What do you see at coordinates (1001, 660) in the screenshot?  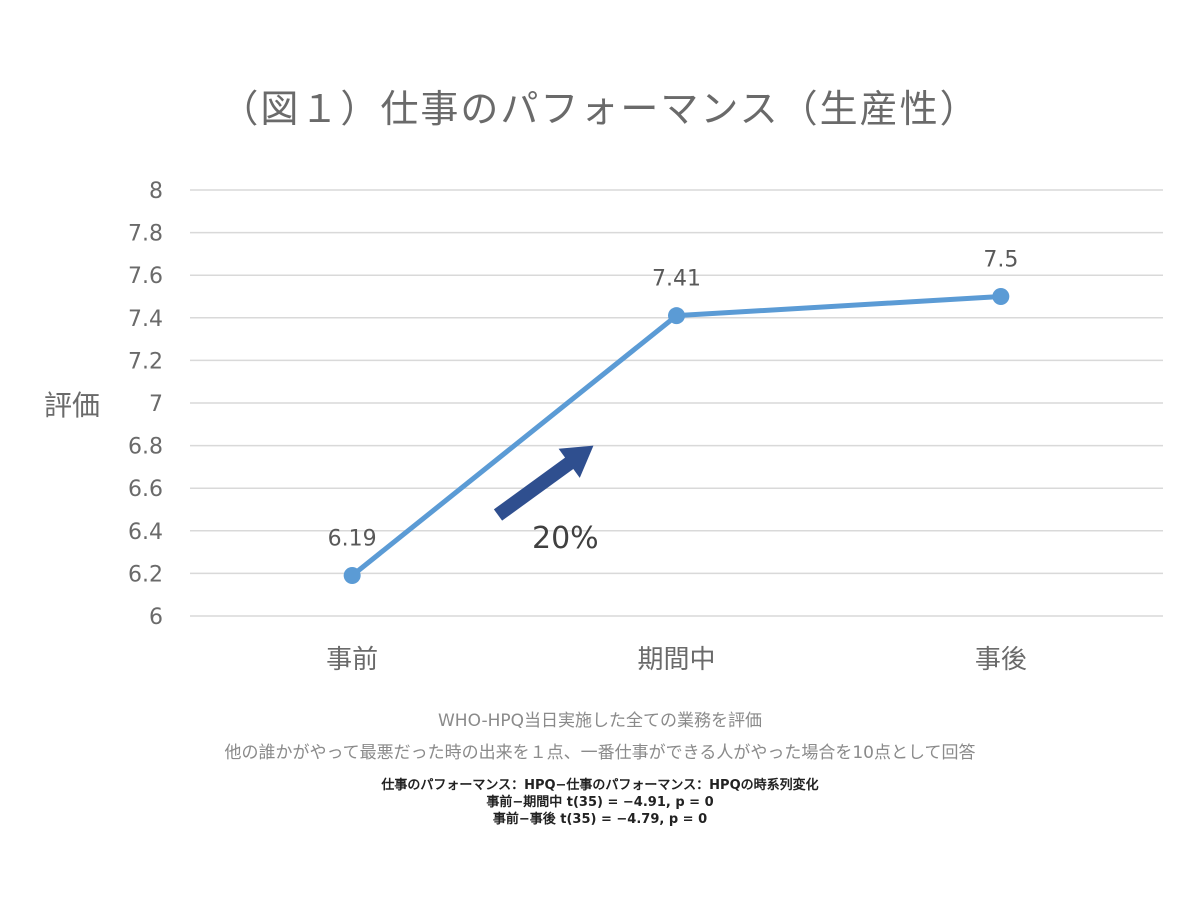 I see `x-tick-label: 事後` at bounding box center [1001, 660].